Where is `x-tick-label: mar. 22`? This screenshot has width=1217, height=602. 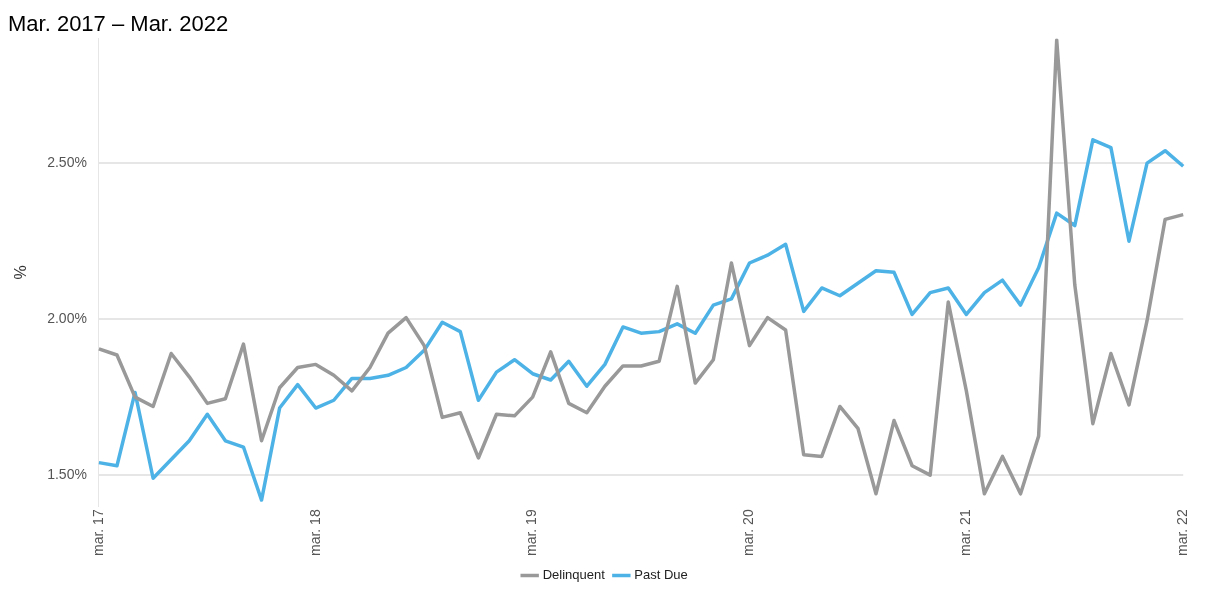
x-tick-label: mar. 22 is located at coordinates (1182, 533).